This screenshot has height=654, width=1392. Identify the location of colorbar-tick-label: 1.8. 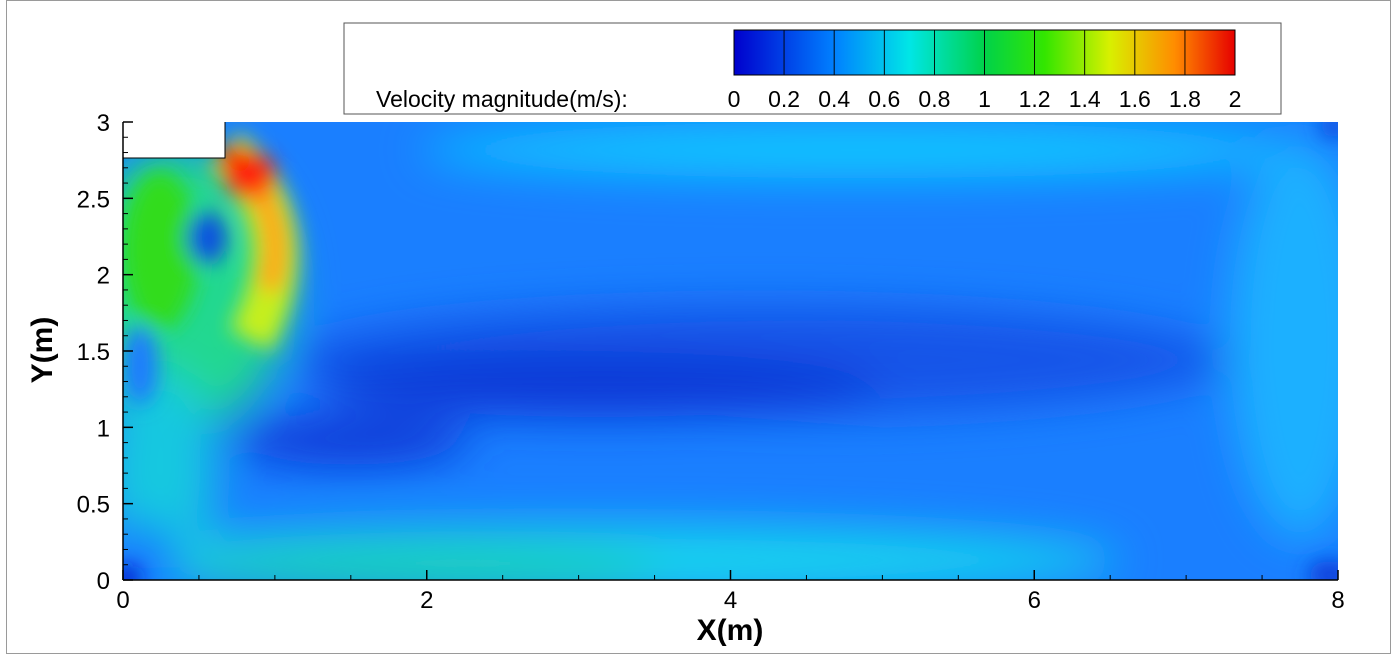
(1185, 99).